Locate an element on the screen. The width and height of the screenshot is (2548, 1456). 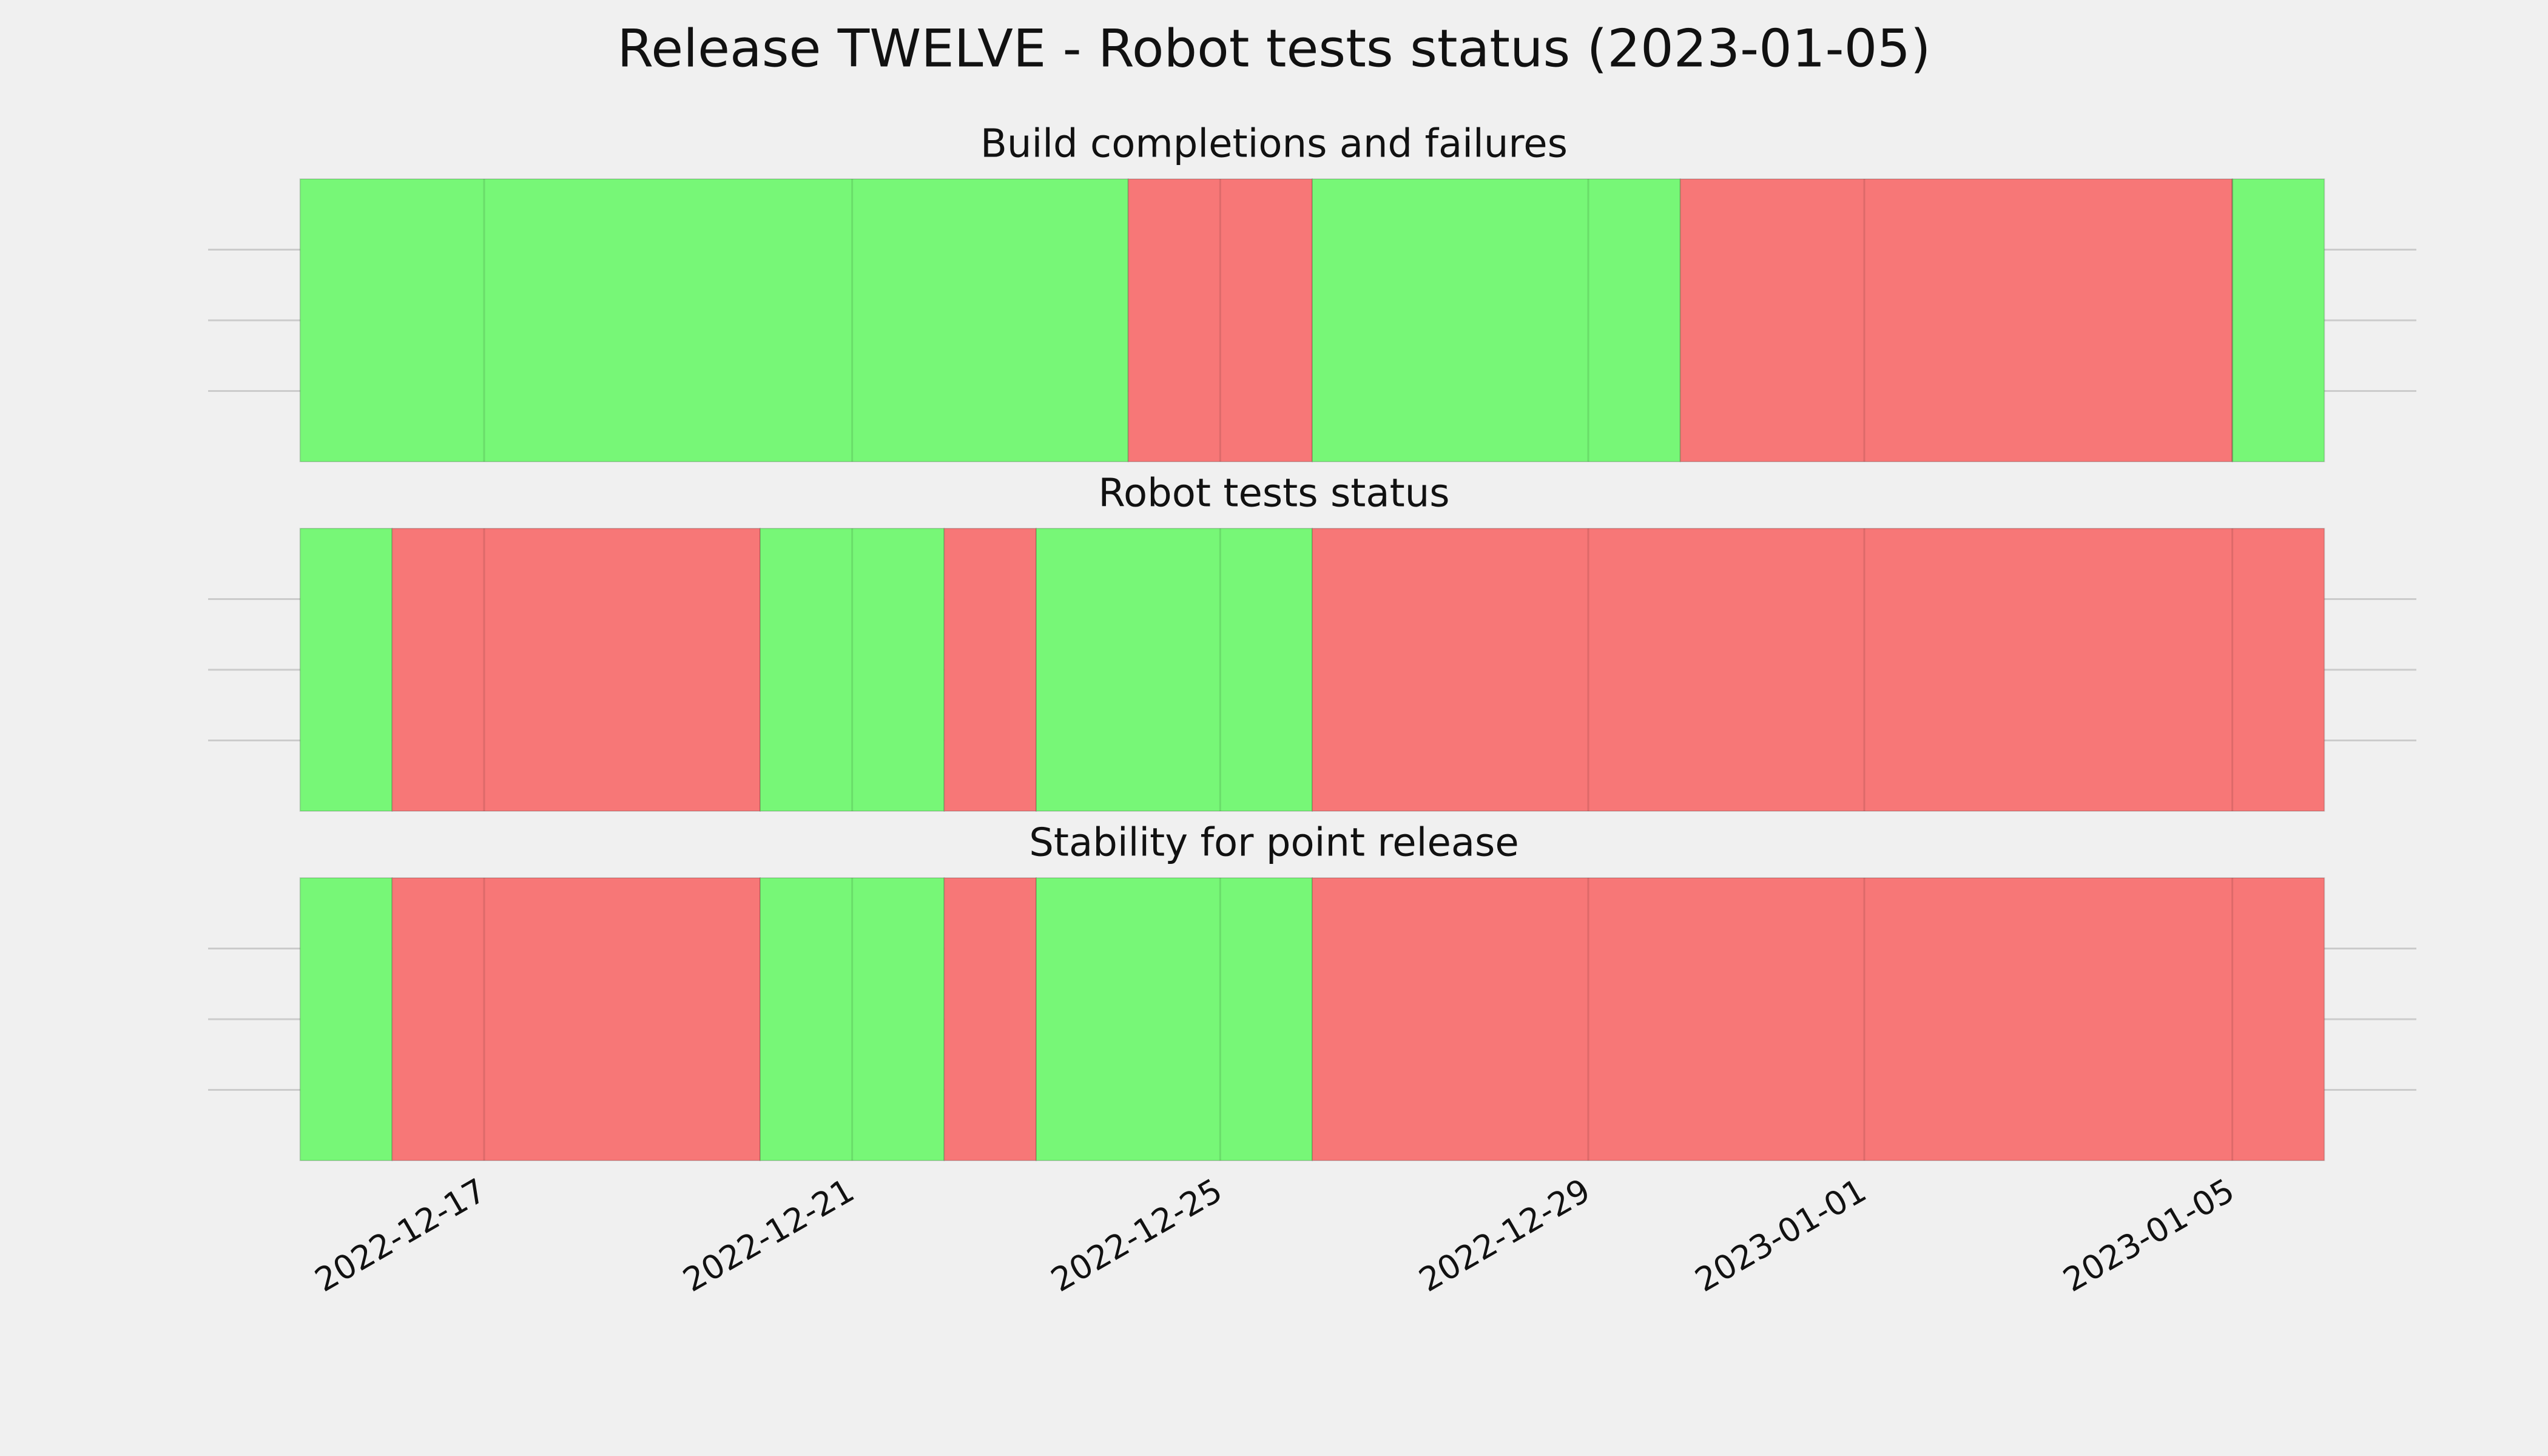
panel-title: Build completions and failures is located at coordinates (1274, 144).